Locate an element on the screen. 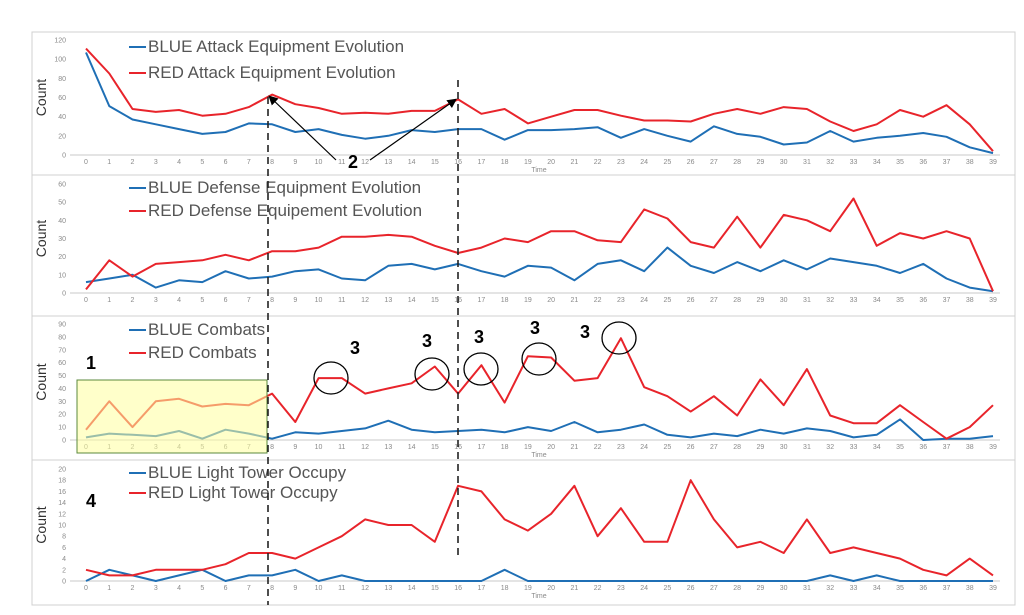  x-axis-title: Time is located at coordinates (538, 596).